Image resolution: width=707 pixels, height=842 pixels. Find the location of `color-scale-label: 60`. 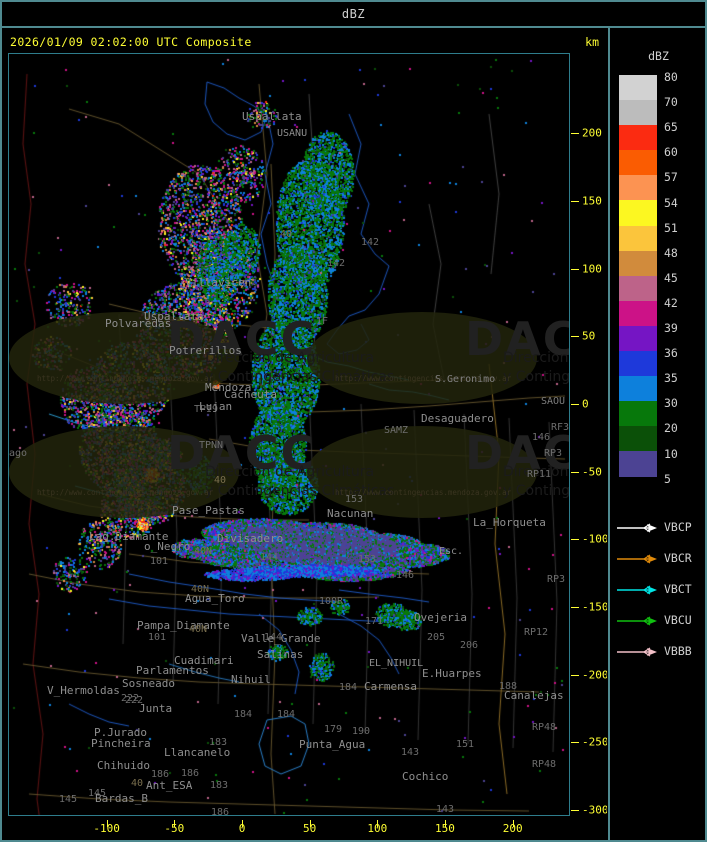

color-scale-label: 60 is located at coordinates (671, 152).